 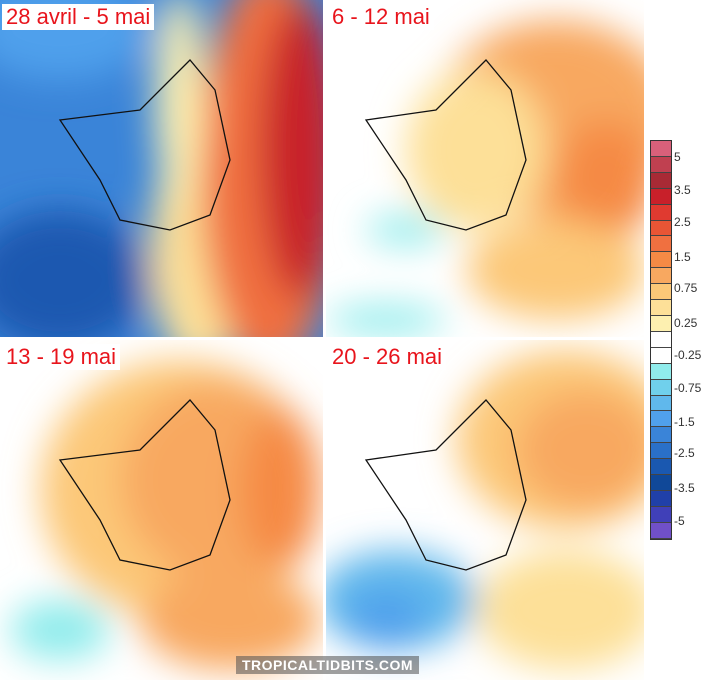 I want to click on legend-label: -1.5, so click(x=684, y=422).